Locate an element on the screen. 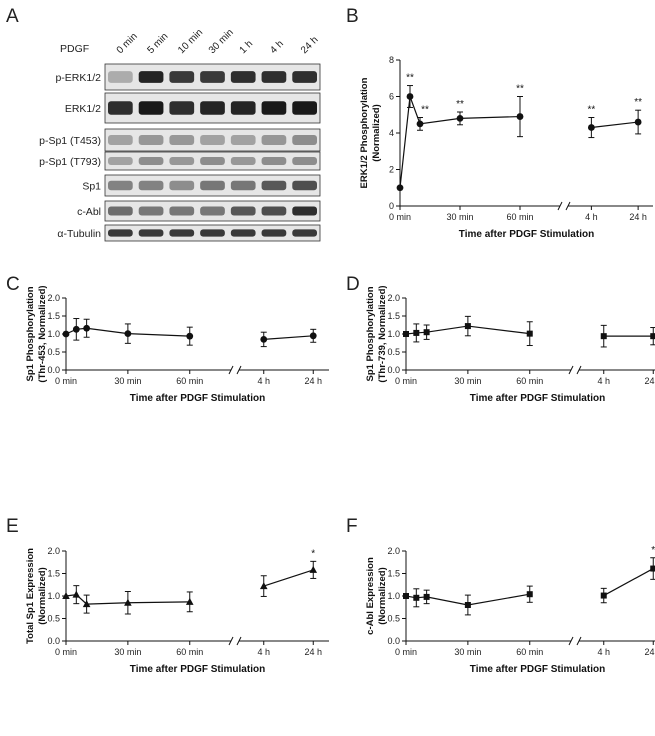 The image size is (655, 736). y-axis-title: Sp1 Phosphorylation is located at coordinates (30, 333).